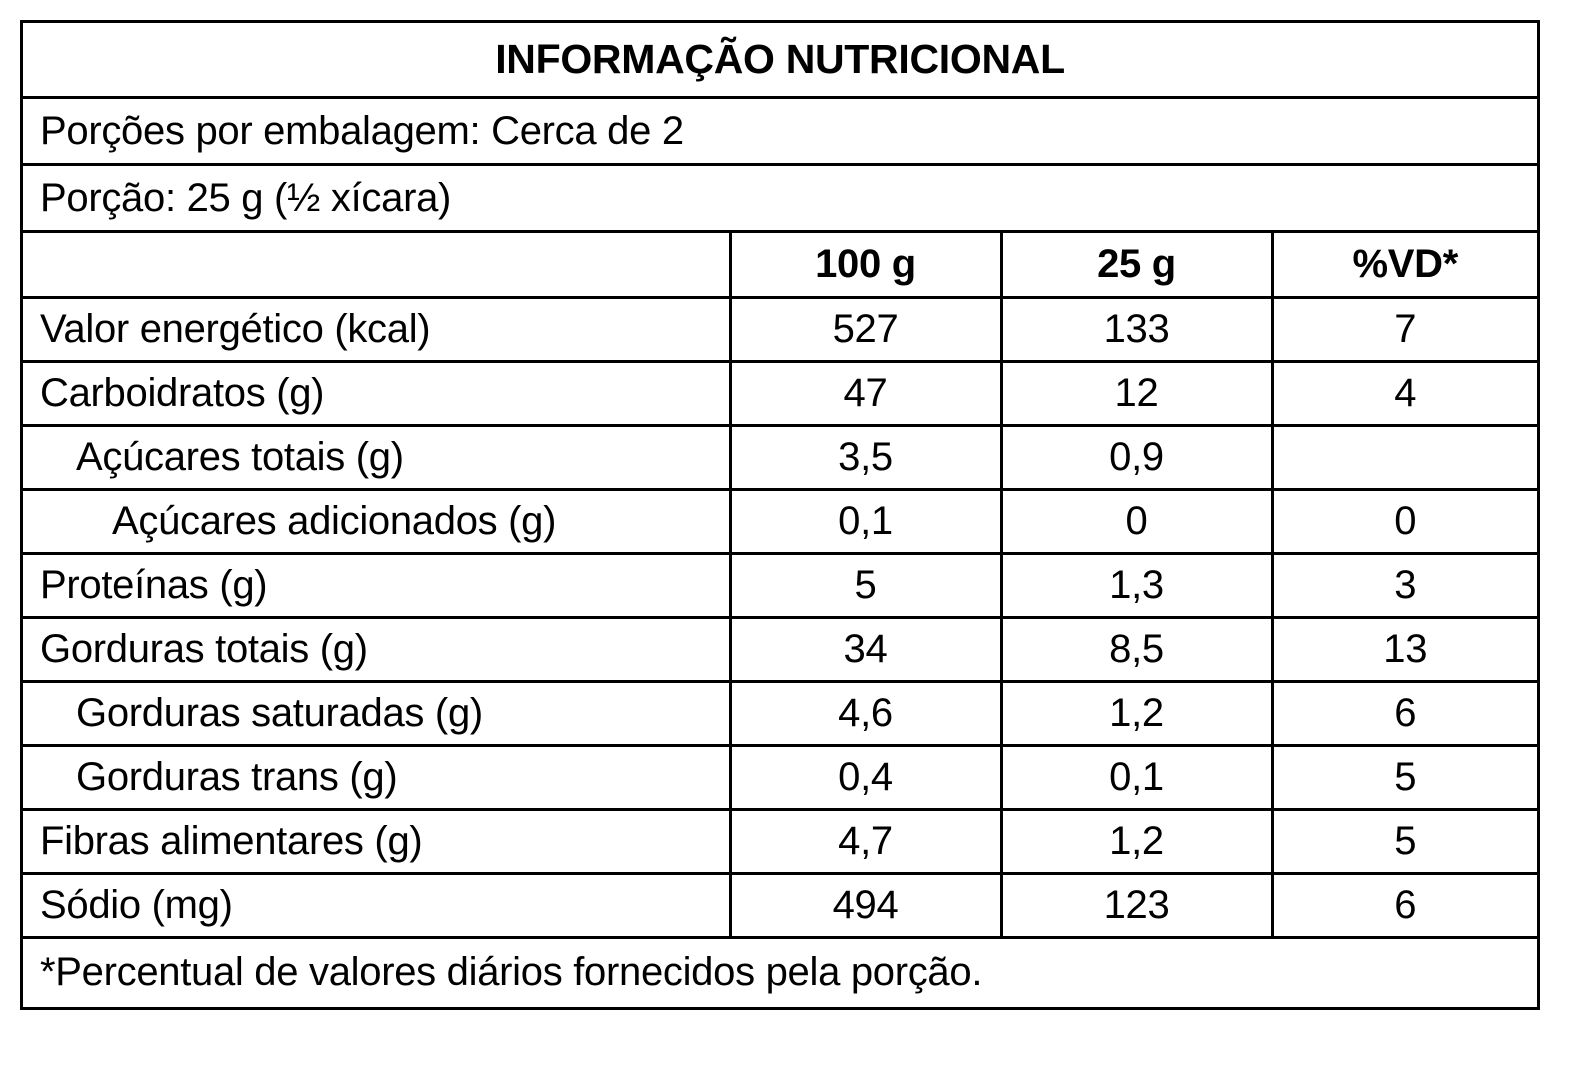 This screenshot has width=1574, height=1074. I want to click on value-daily-percent: 7, so click(1403, 330).